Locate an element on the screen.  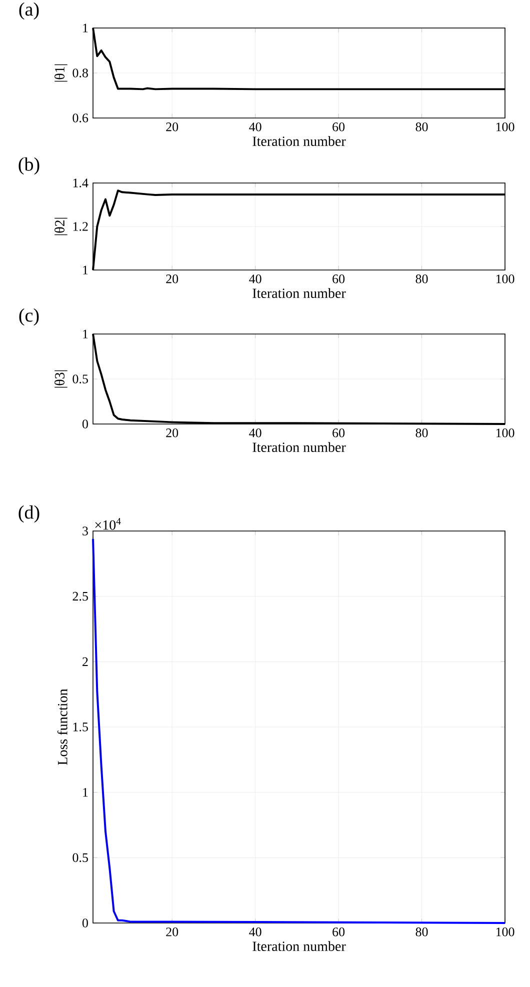
y-axis-title: |θ1| is located at coordinates (61, 73).